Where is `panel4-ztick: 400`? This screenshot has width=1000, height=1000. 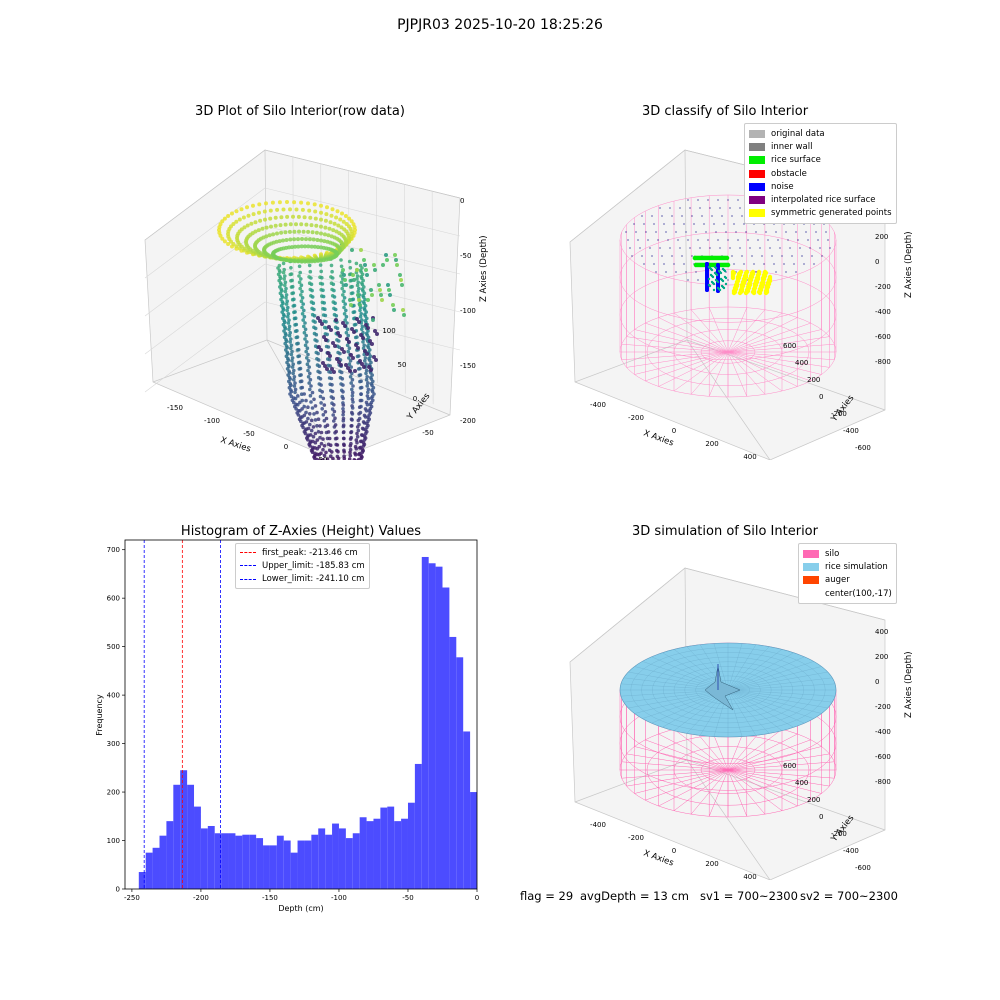
panel4-ztick: 400 is located at coordinates (881, 632).